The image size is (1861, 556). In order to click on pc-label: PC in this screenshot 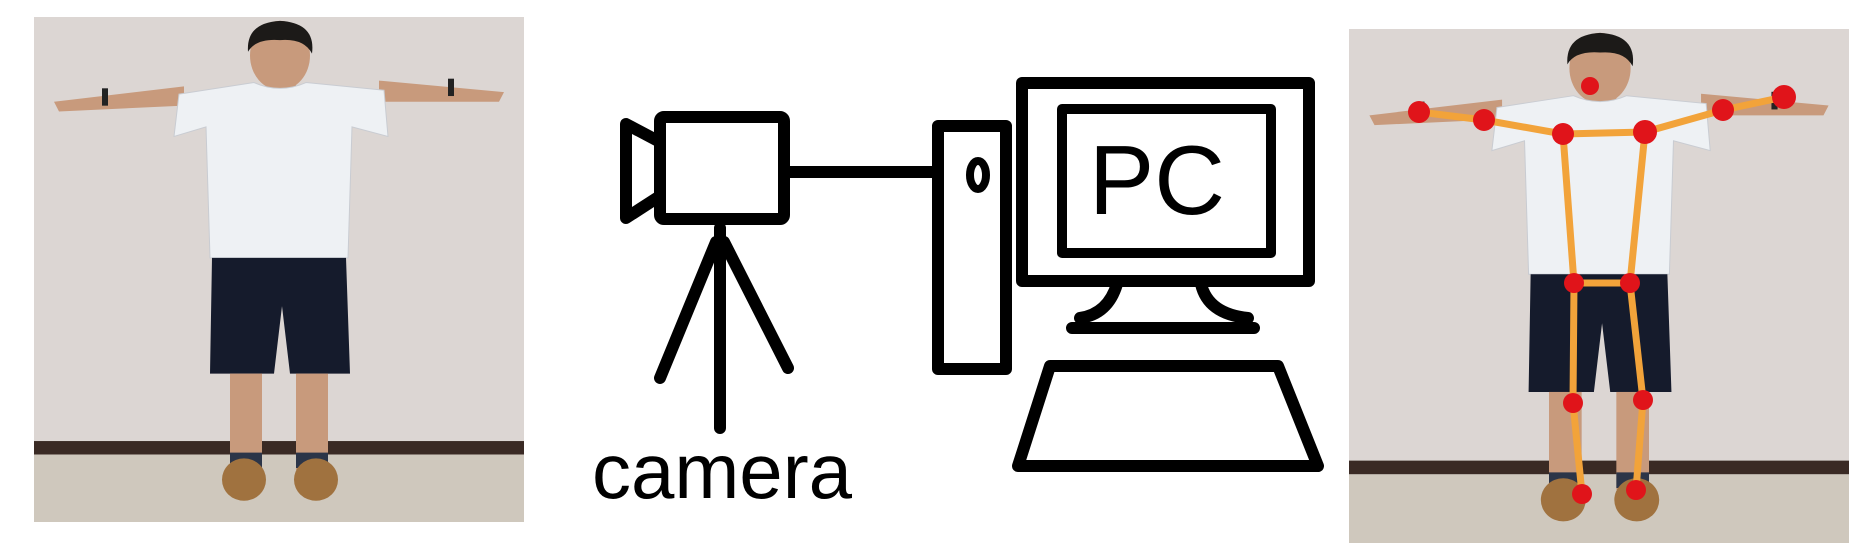, I will do `click(1157, 180)`.